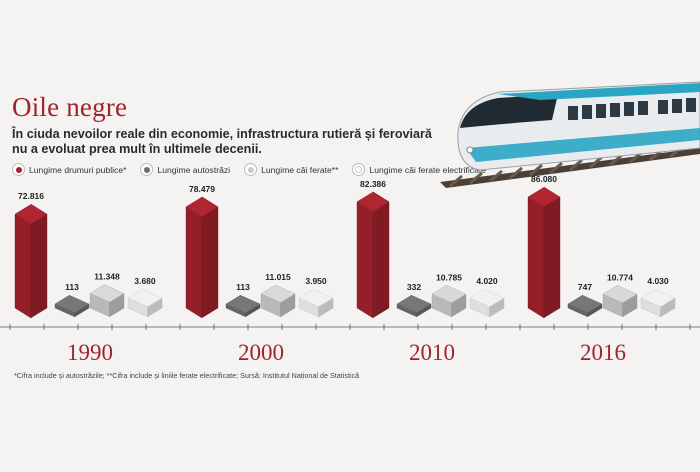 The height and width of the screenshot is (472, 700). Describe the element at coordinates (18, 169) in the screenshot. I see `legend-dot-red-icon` at that location.